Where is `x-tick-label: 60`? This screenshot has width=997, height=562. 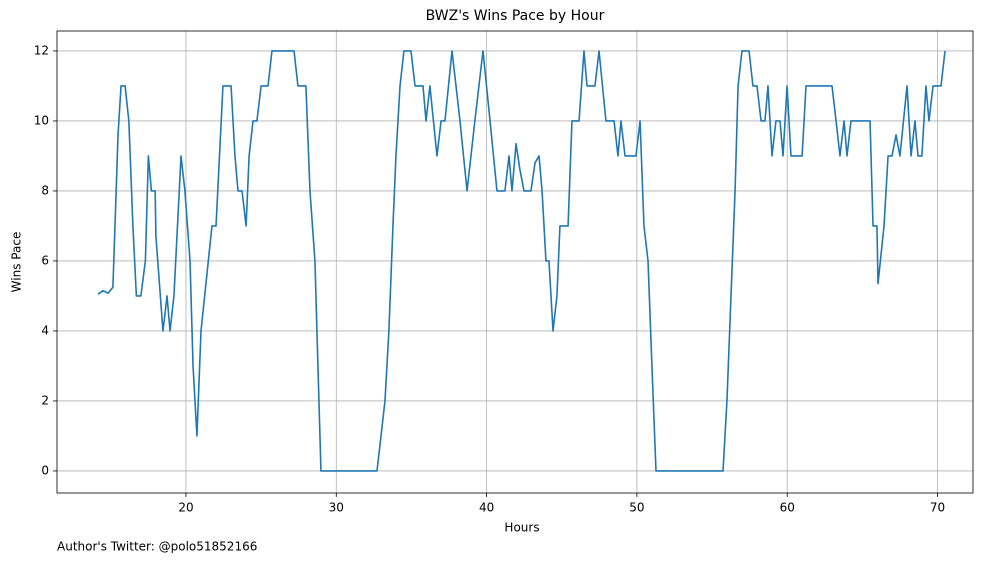 x-tick-label: 60 is located at coordinates (787, 508).